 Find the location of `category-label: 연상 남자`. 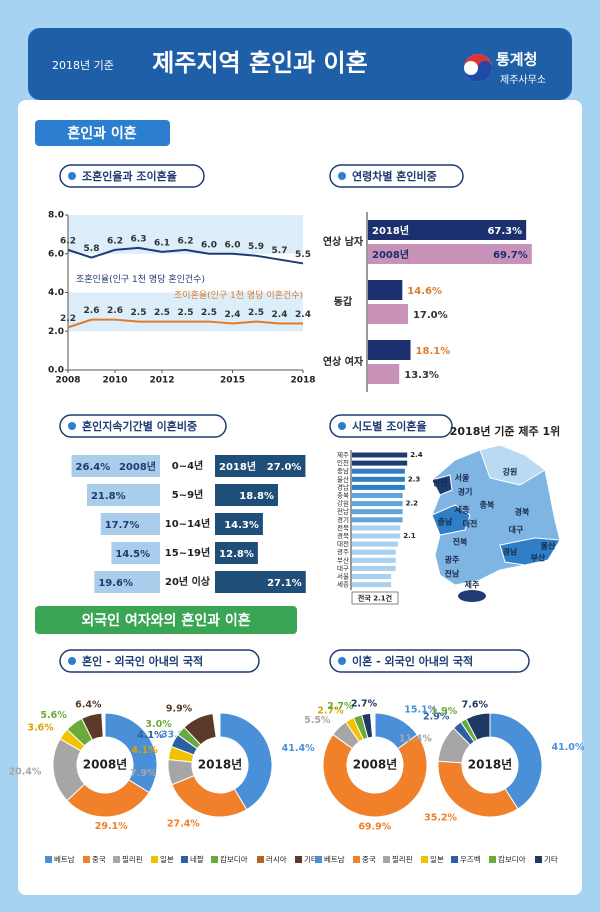

category-label: 연상 남자 is located at coordinates (343, 241).